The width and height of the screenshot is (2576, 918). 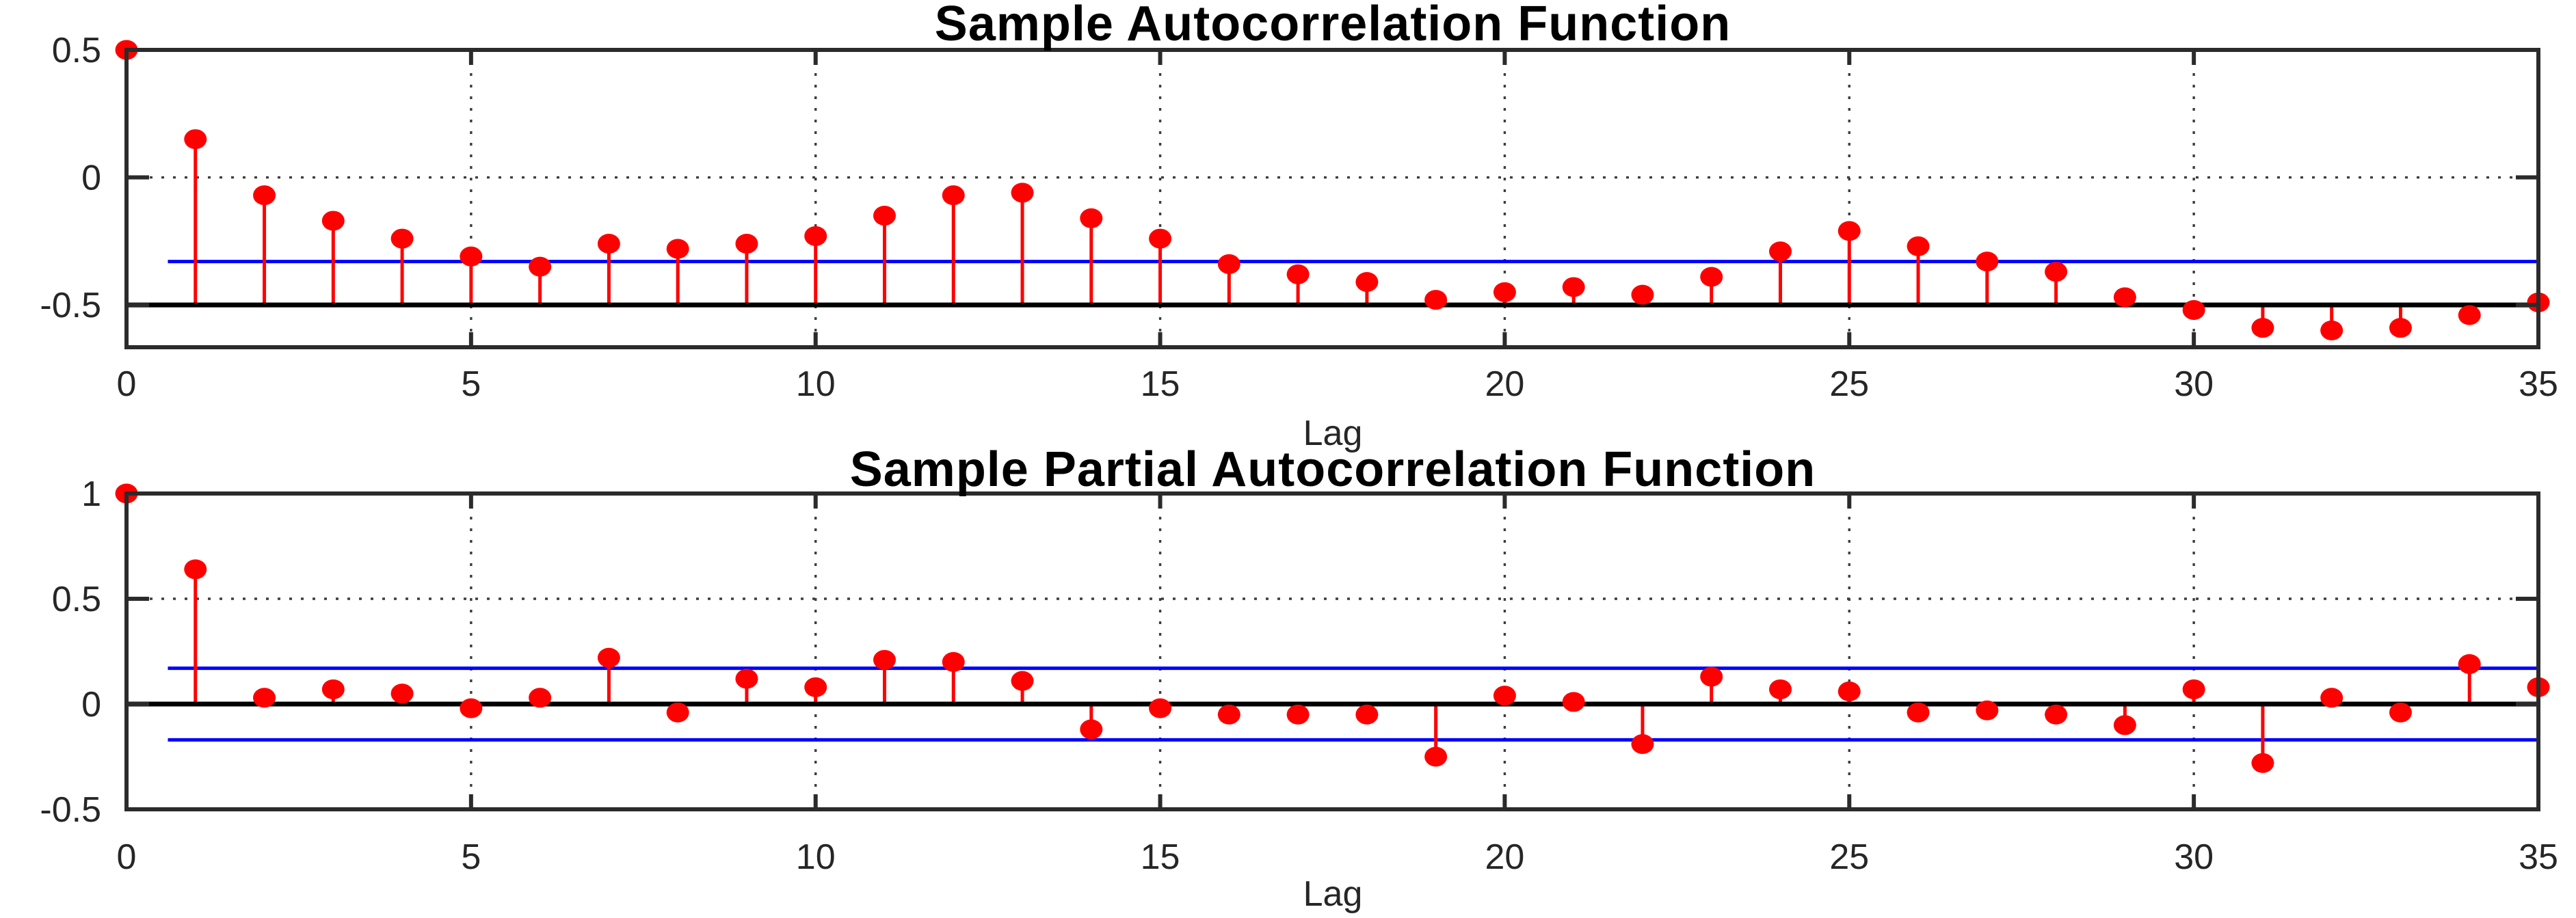 What do you see at coordinates (1333, 469) in the screenshot?
I see `pacf-title: Sample Partial Autocorrelation Function` at bounding box center [1333, 469].